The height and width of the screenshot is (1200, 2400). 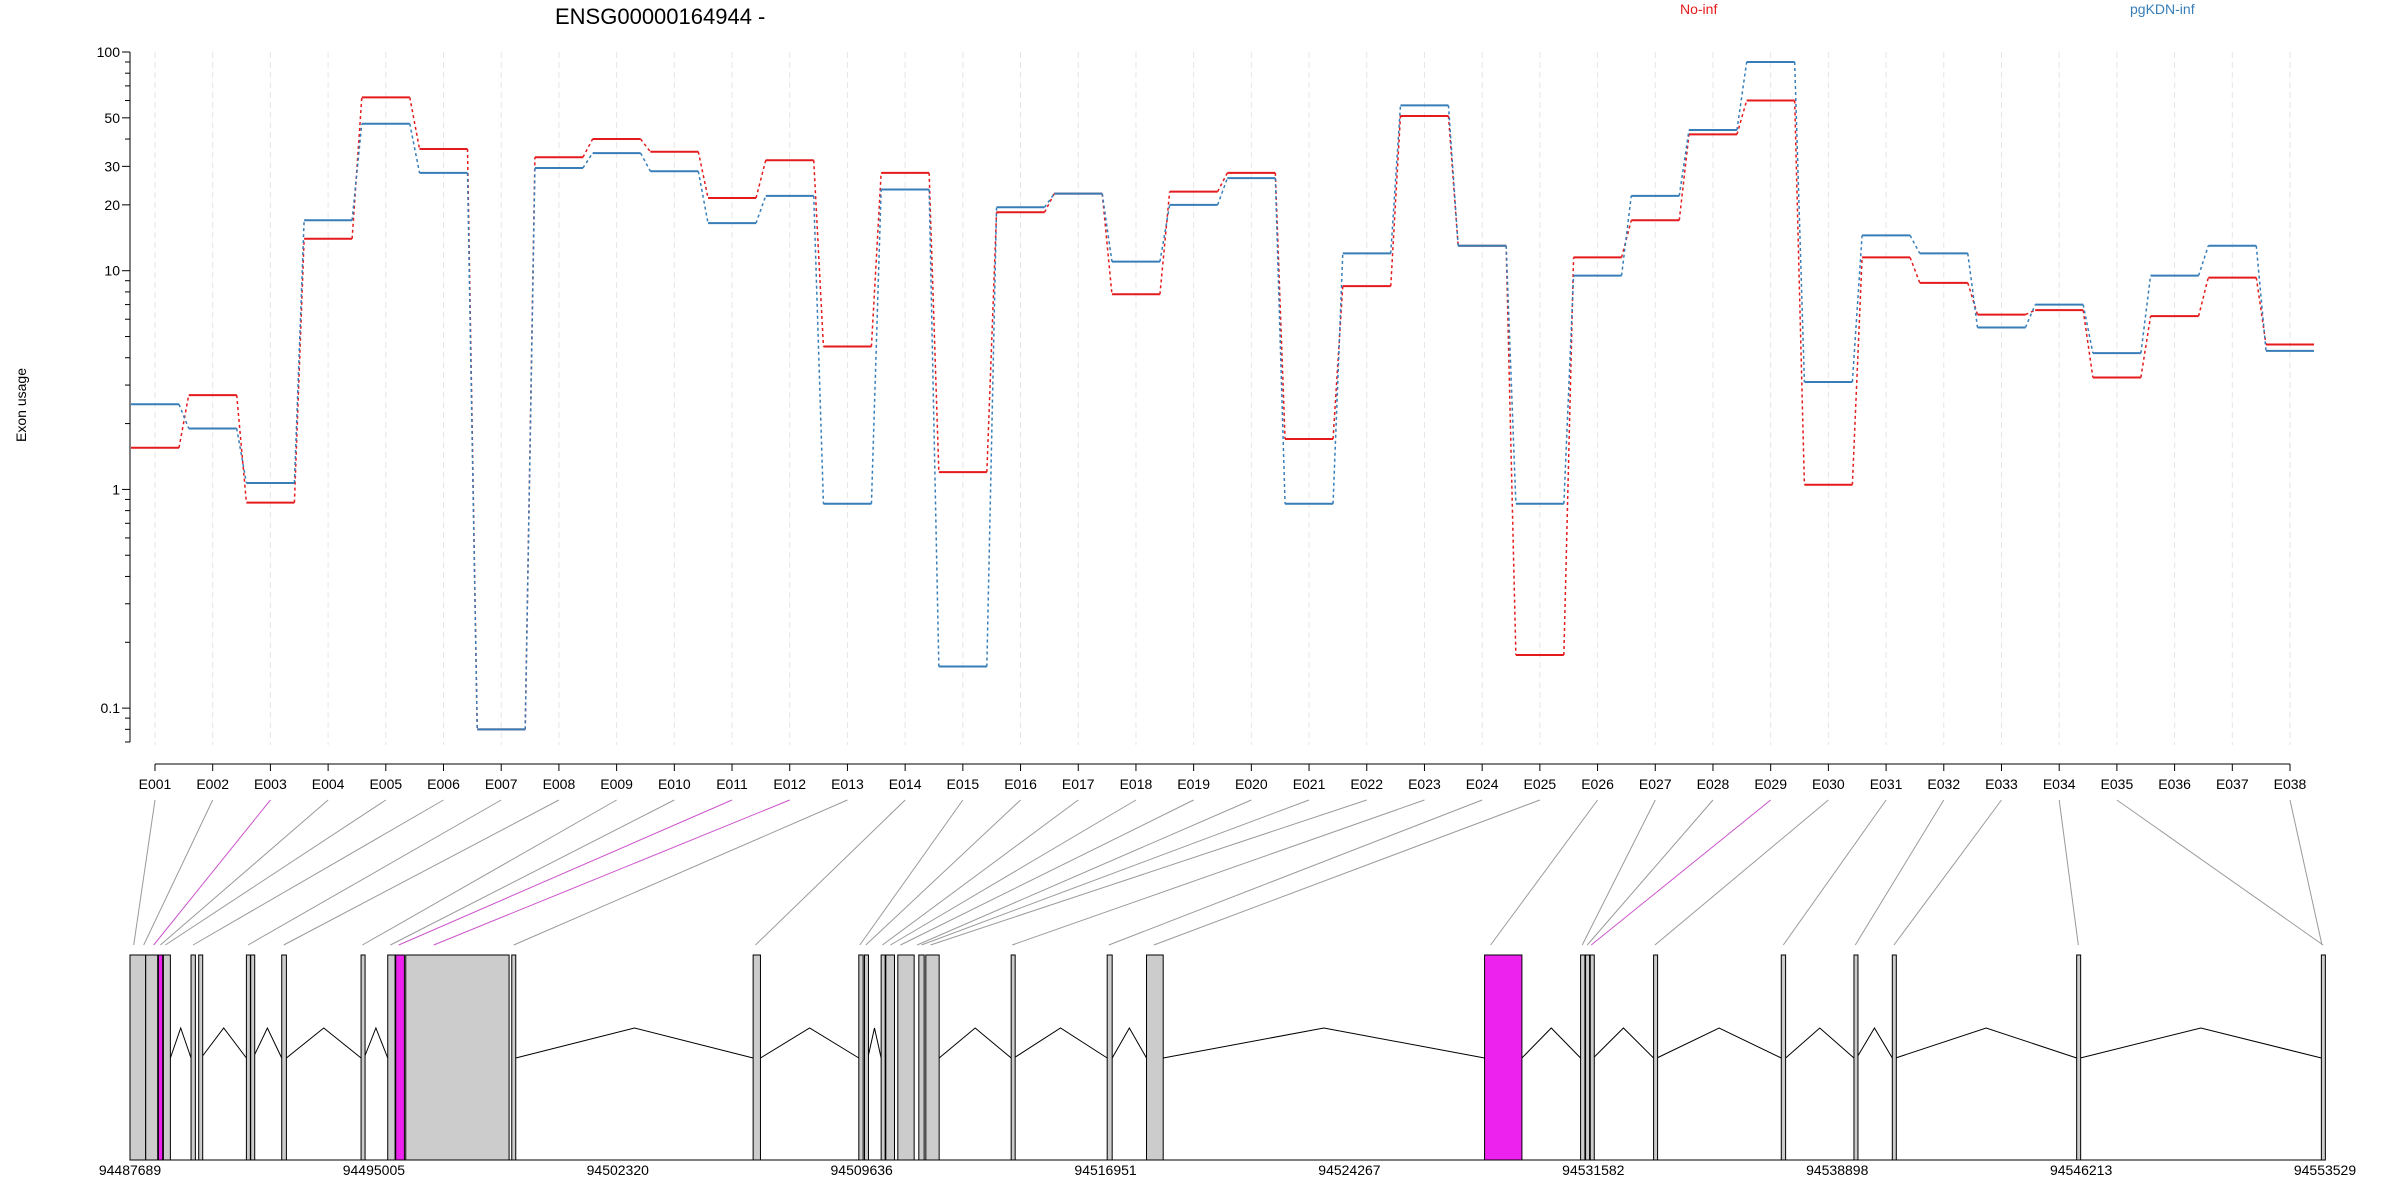 What do you see at coordinates (201, 1057) in the screenshot?
I see `exon-box-e006` at bounding box center [201, 1057].